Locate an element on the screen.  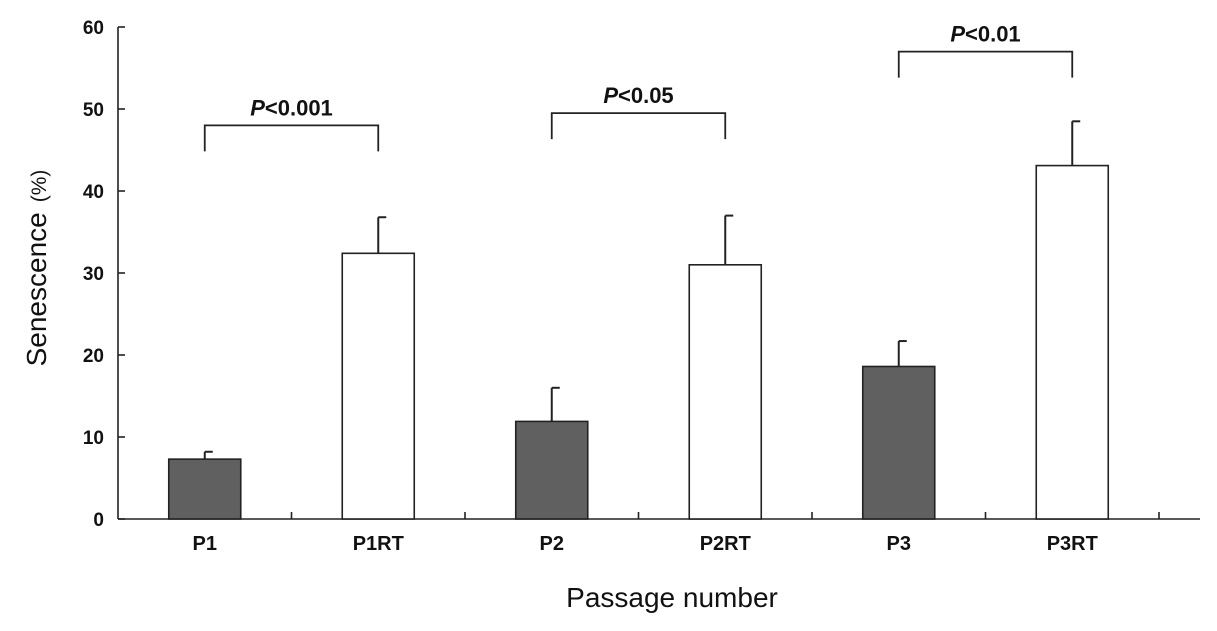
y-tick-label: 30 is located at coordinates (93, 274).